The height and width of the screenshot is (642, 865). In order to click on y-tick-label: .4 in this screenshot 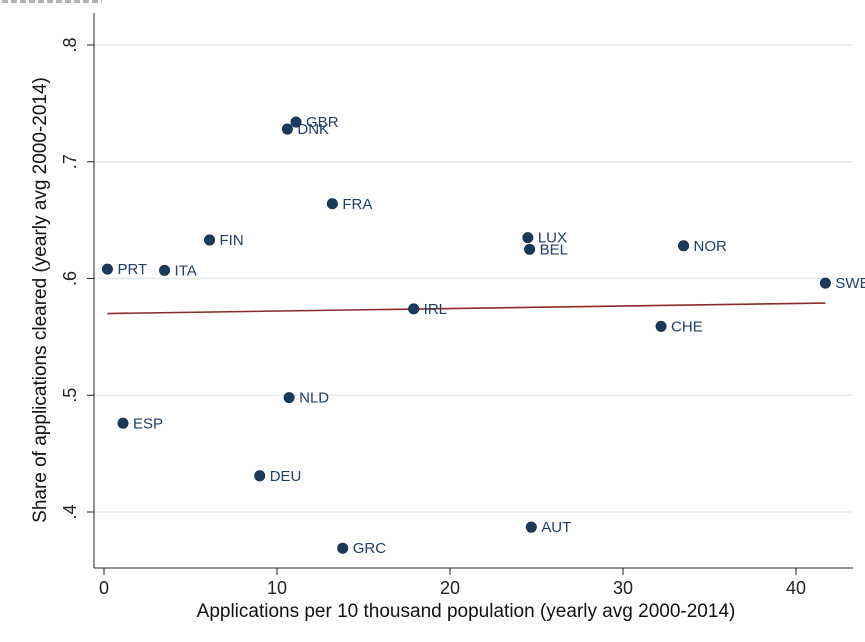, I will do `click(70, 511)`.